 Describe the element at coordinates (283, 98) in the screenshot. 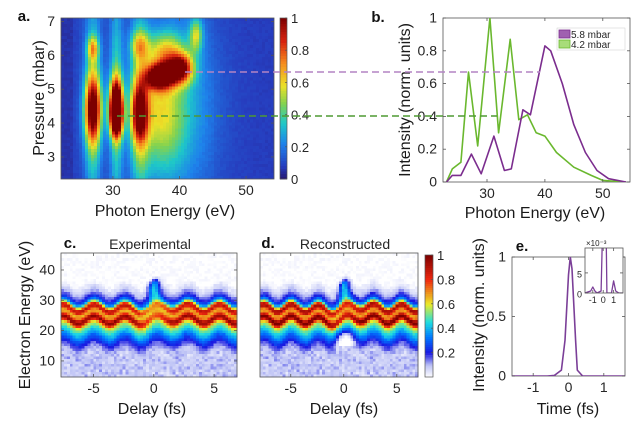

I see `colorbar-frame` at that location.